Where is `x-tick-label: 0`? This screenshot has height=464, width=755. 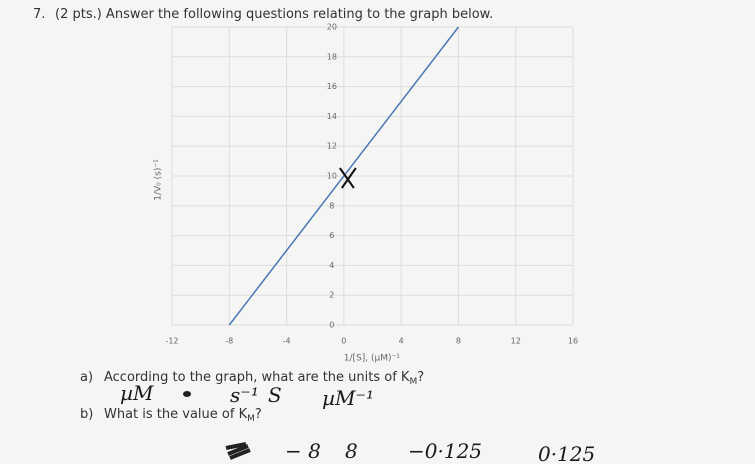 x-tick-label: 0 is located at coordinates (343, 341).